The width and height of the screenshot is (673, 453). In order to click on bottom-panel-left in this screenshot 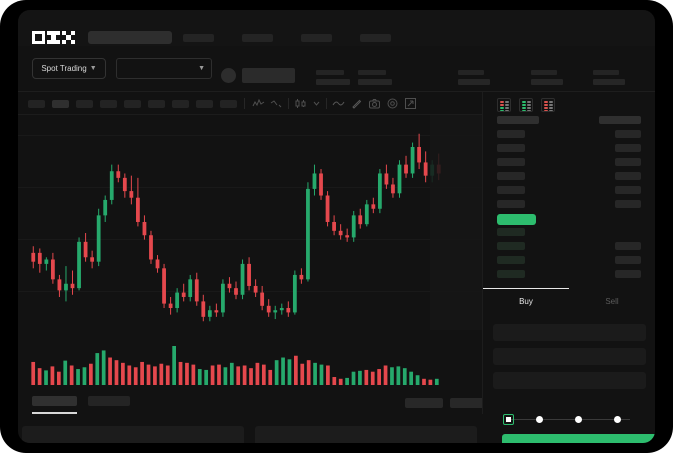, I will do `click(133, 434)`.